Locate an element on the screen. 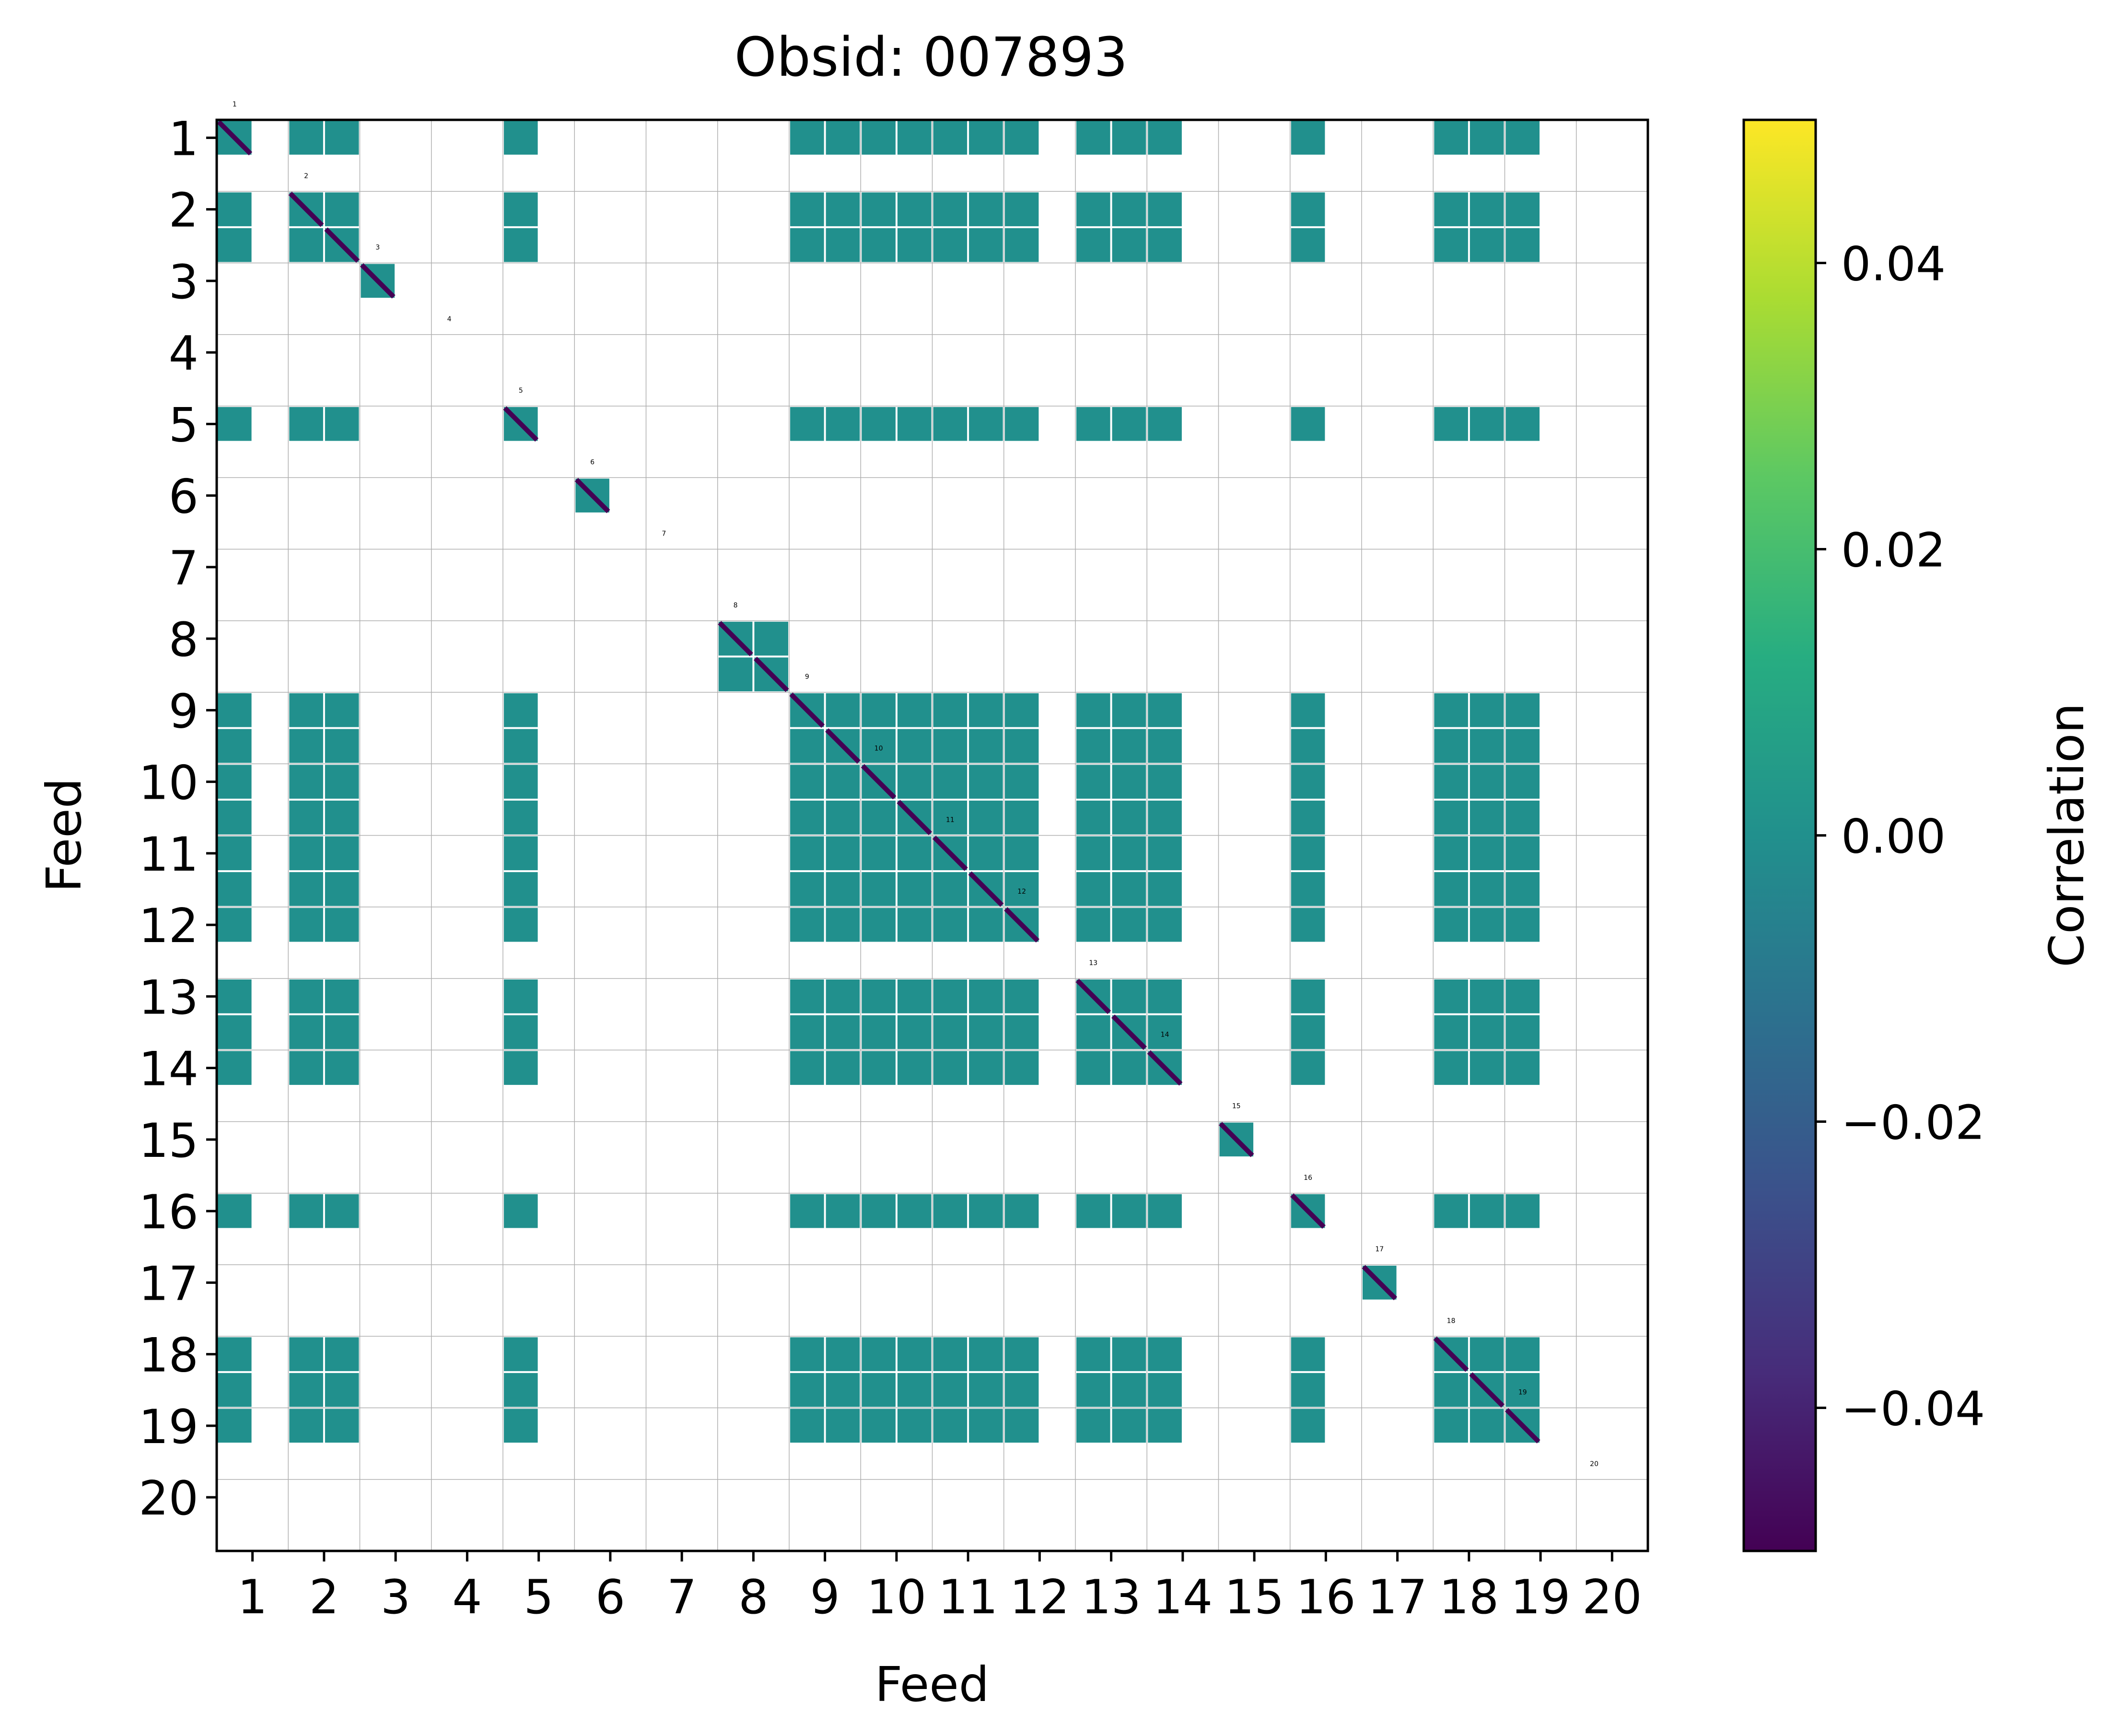 The height and width of the screenshot is (1736, 2111). diagonal-label: 2 is located at coordinates (306, 176).